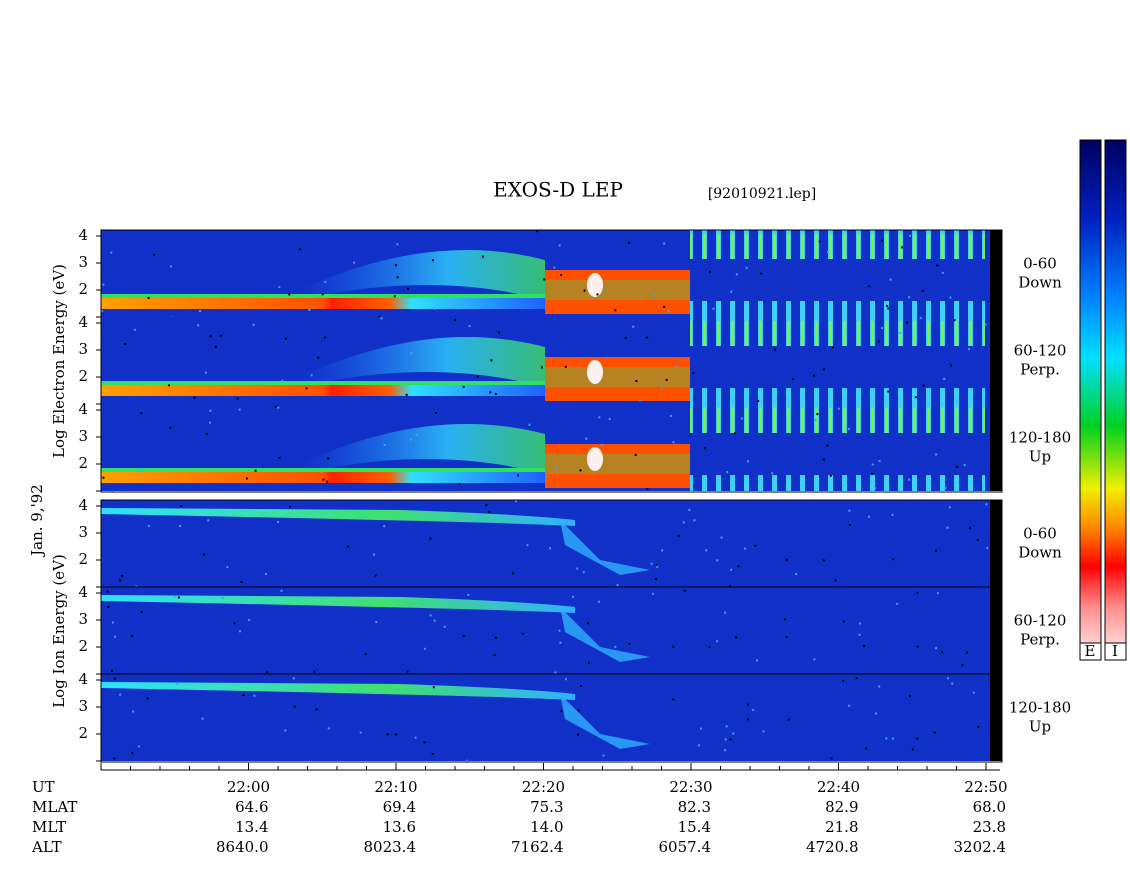 The width and height of the screenshot is (1130, 879). I want to click on date-label: Jan. 9,'92, so click(37, 521).